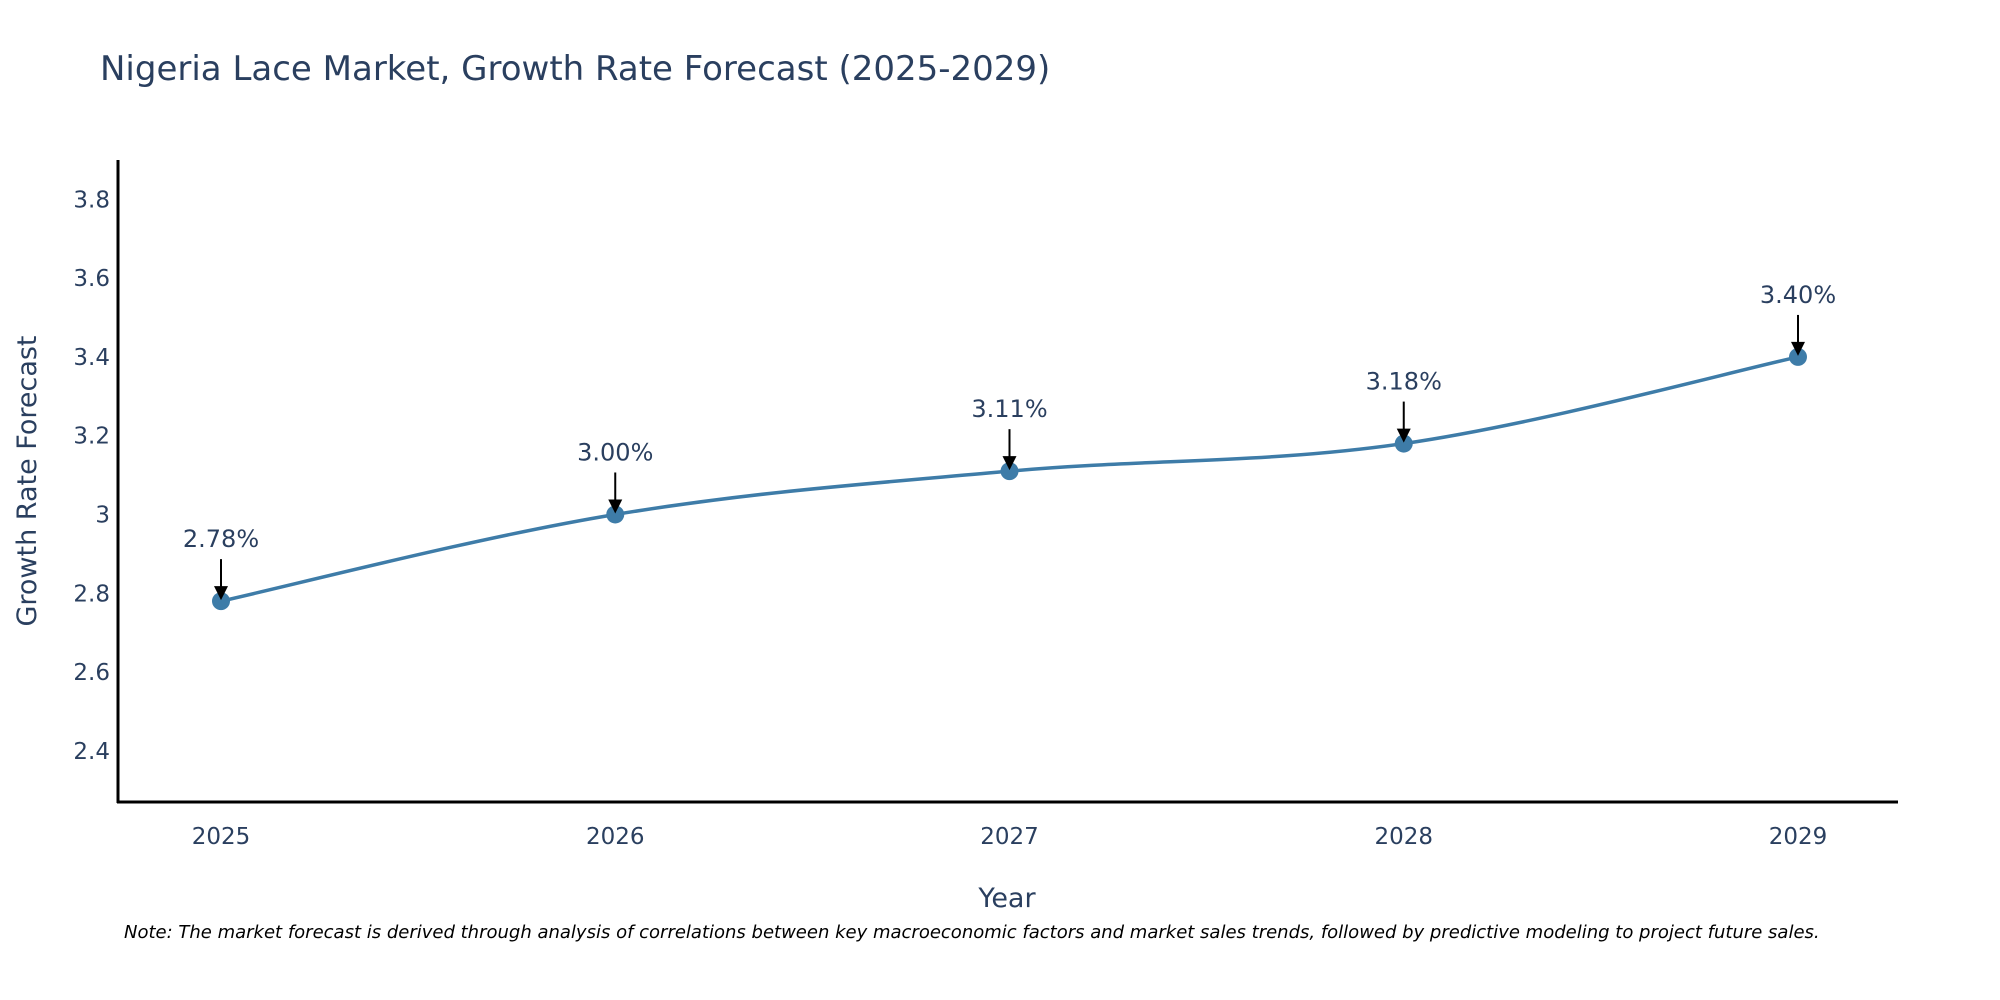 This screenshot has width=2000, height=1000. What do you see at coordinates (91, 594) in the screenshot?
I see `y-tick-label: 2.8` at bounding box center [91, 594].